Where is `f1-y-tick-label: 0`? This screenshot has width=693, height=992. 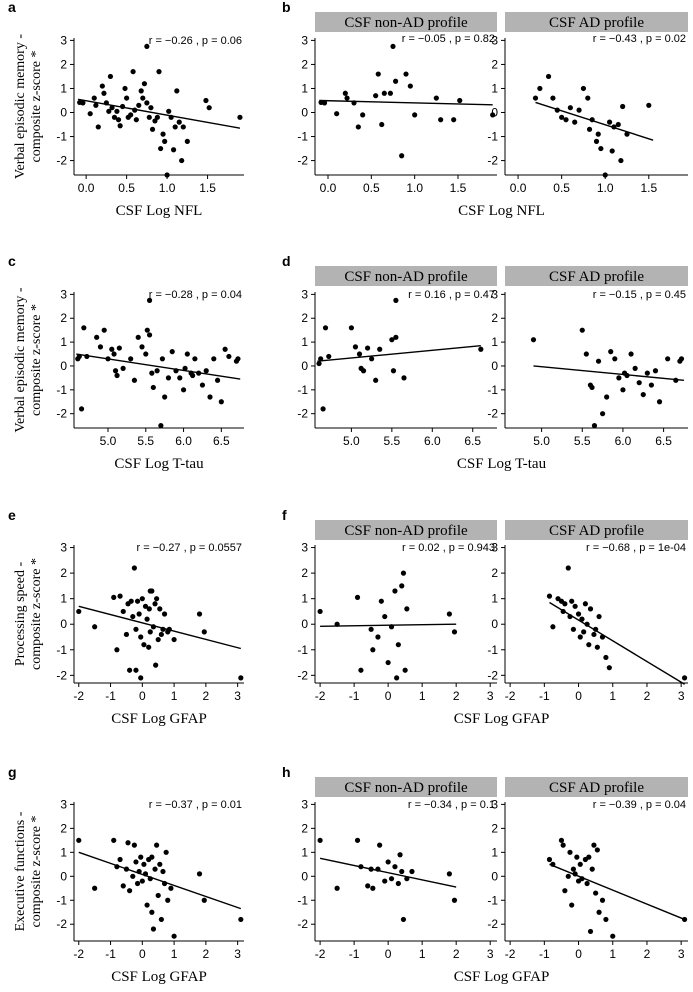
f1-y-tick-label: 0 is located at coordinates (304, 624).